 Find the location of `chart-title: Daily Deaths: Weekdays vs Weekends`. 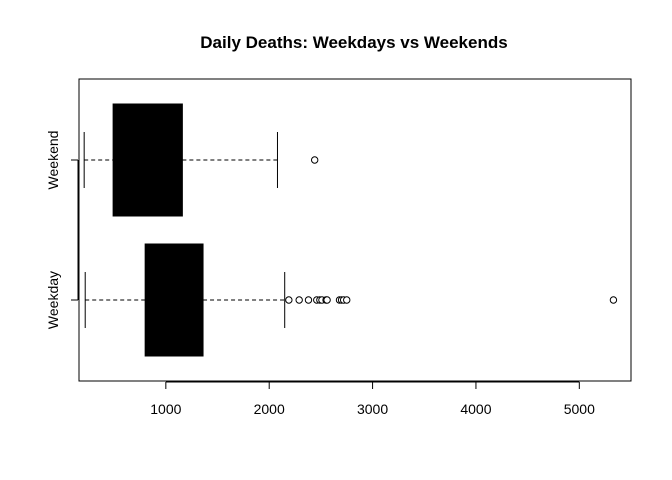

chart-title: Daily Deaths: Weekdays vs Weekends is located at coordinates (353, 42).